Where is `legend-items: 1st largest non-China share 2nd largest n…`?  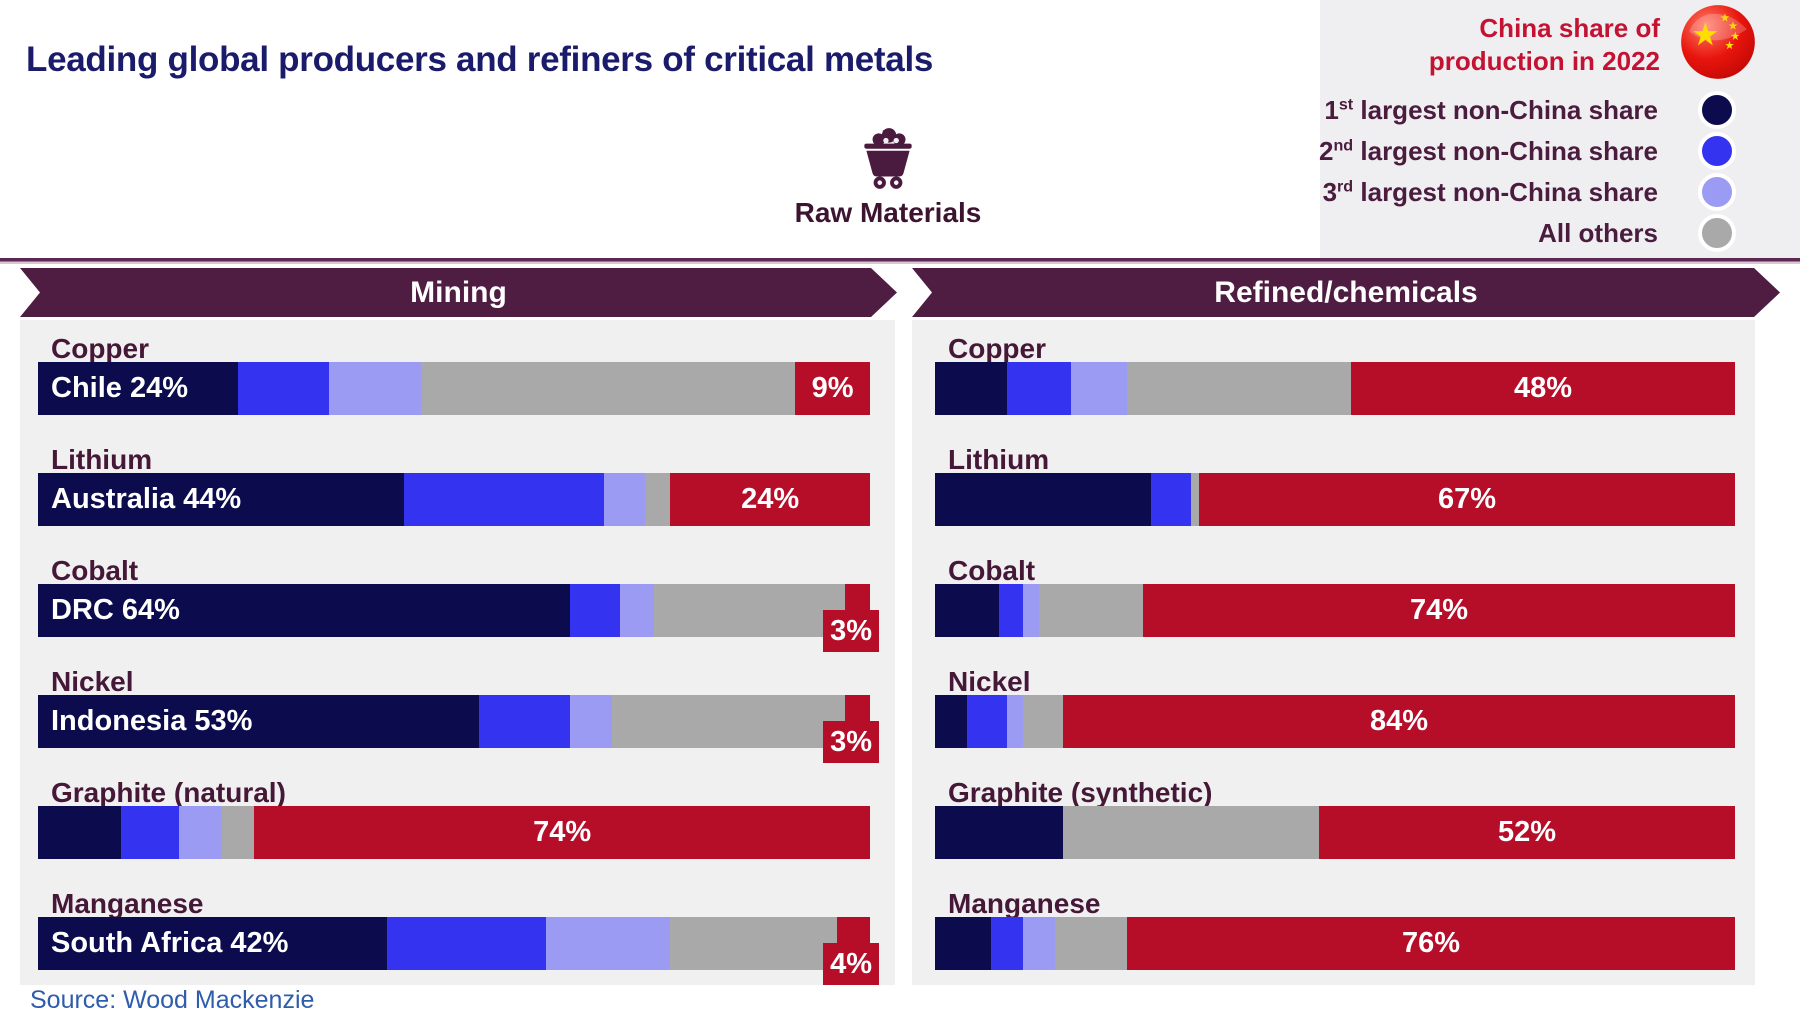 legend-items: 1st largest non-China share 2nd largest n… is located at coordinates (1527, 171).